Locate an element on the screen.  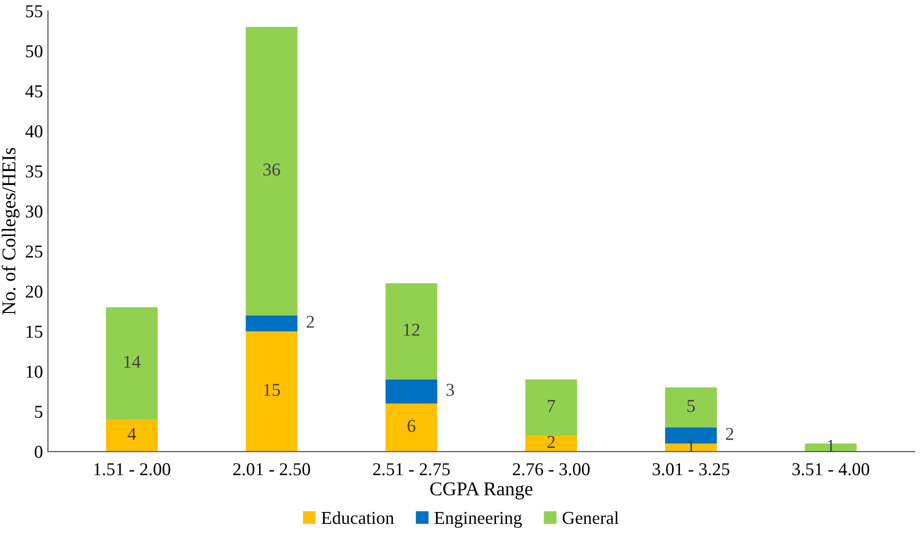
legend-label: General is located at coordinates (590, 517).